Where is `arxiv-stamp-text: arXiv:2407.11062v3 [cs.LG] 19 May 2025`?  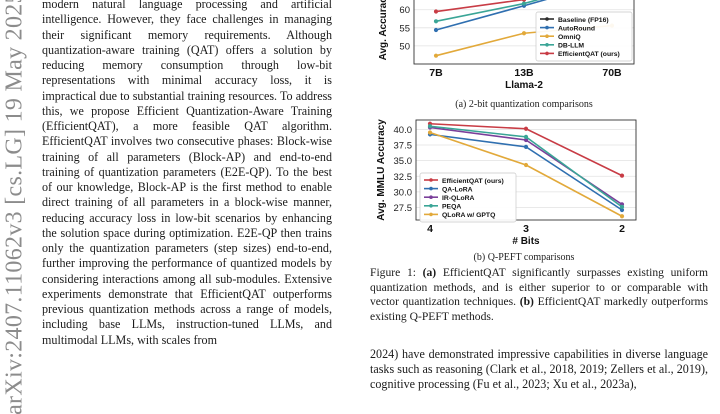 arxiv-stamp-text: arXiv:2407.11062v3 [cs.LG] 19 May 2025 is located at coordinates (14, 207).